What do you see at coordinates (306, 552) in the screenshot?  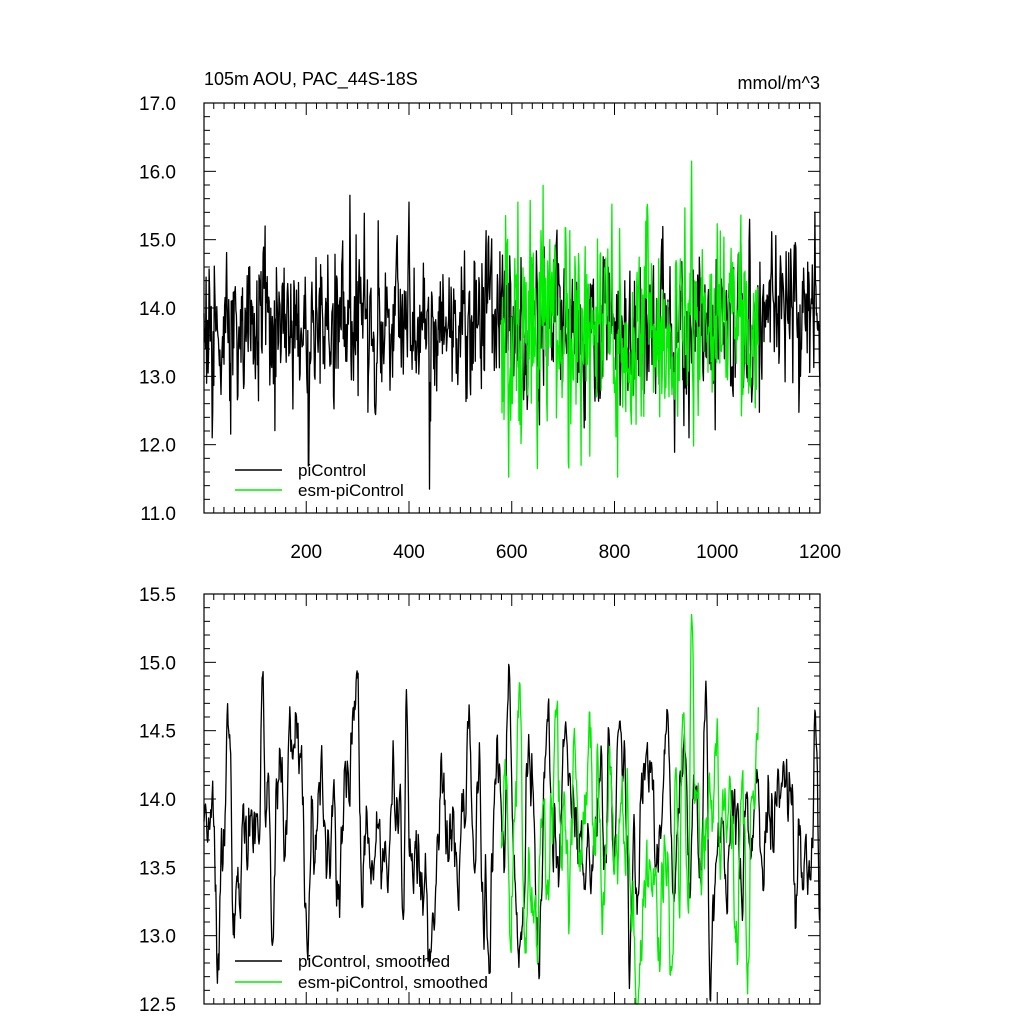 I see `x-tick-label: 200` at bounding box center [306, 552].